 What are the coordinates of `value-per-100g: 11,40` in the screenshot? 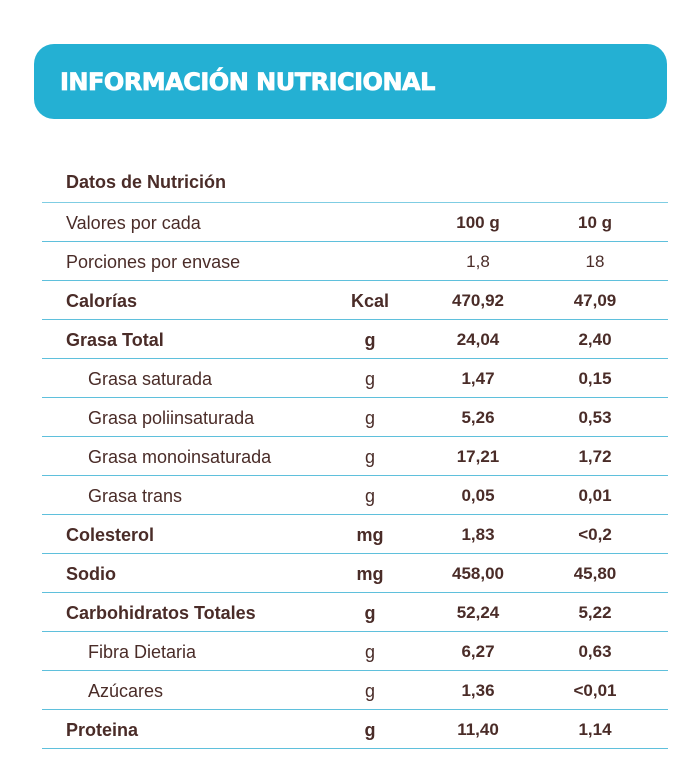 It's located at (478, 729).